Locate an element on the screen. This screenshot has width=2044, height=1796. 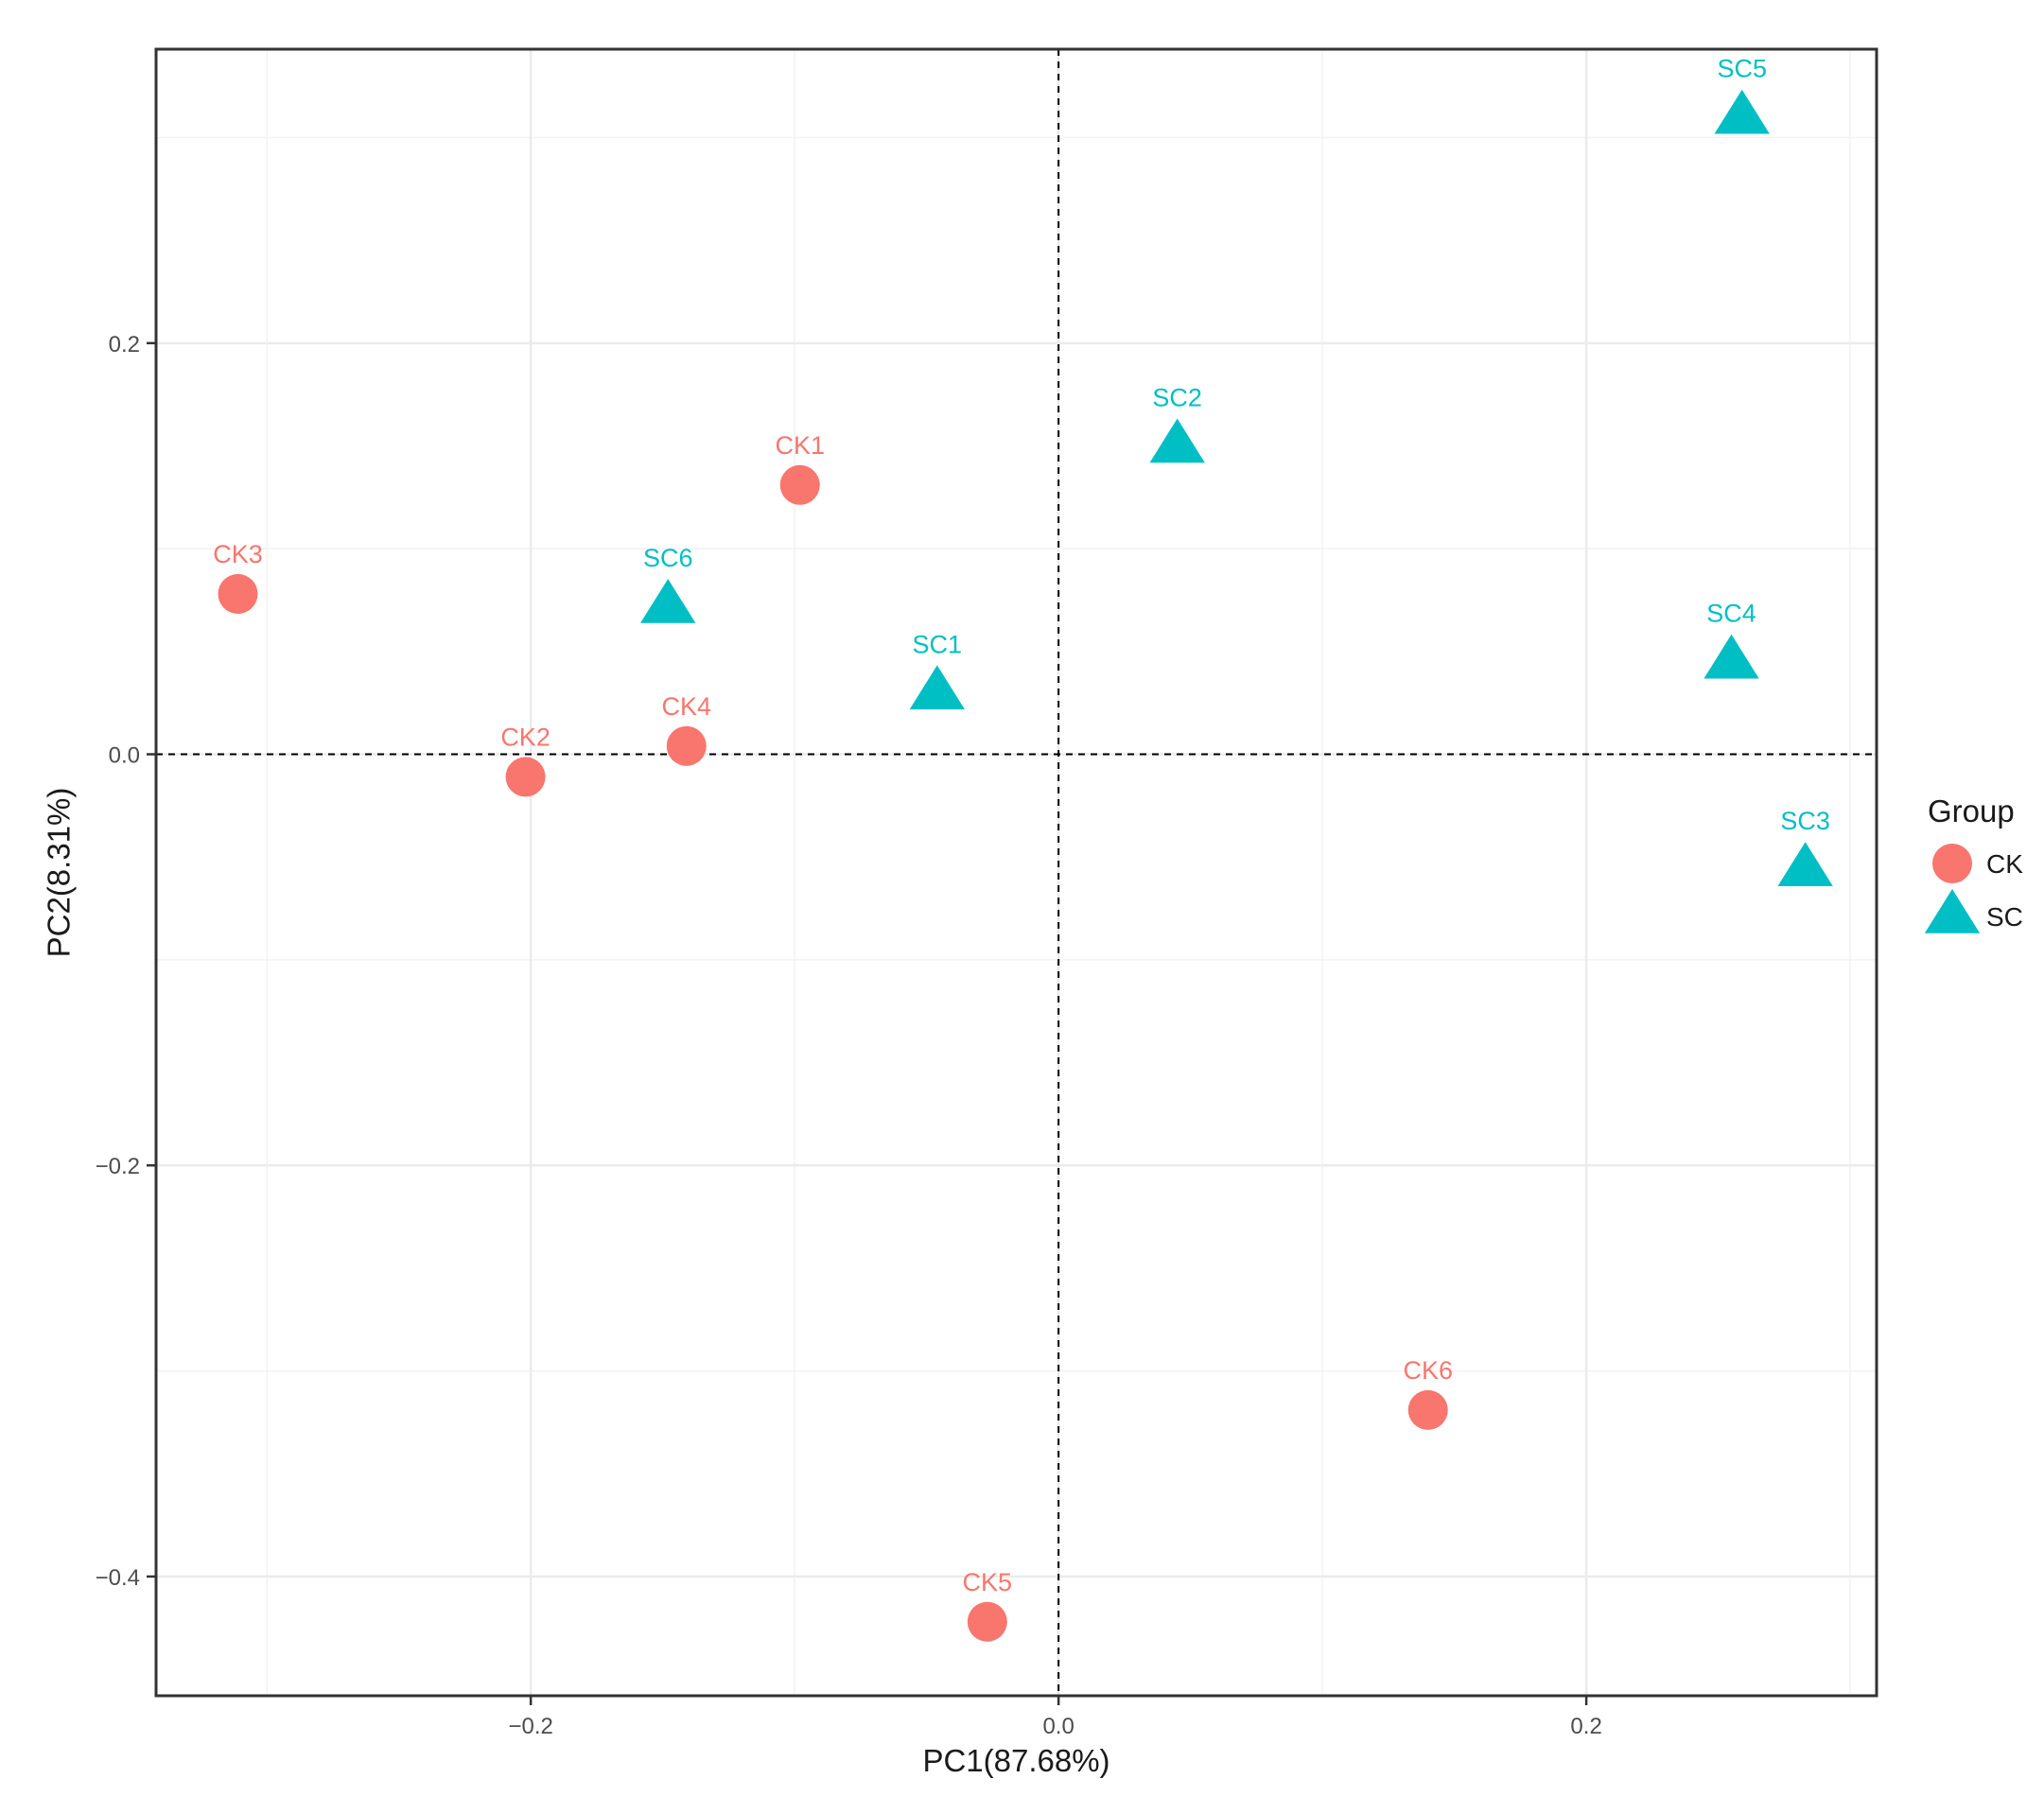
x-tick-label: 0.0 is located at coordinates (1058, 1726).